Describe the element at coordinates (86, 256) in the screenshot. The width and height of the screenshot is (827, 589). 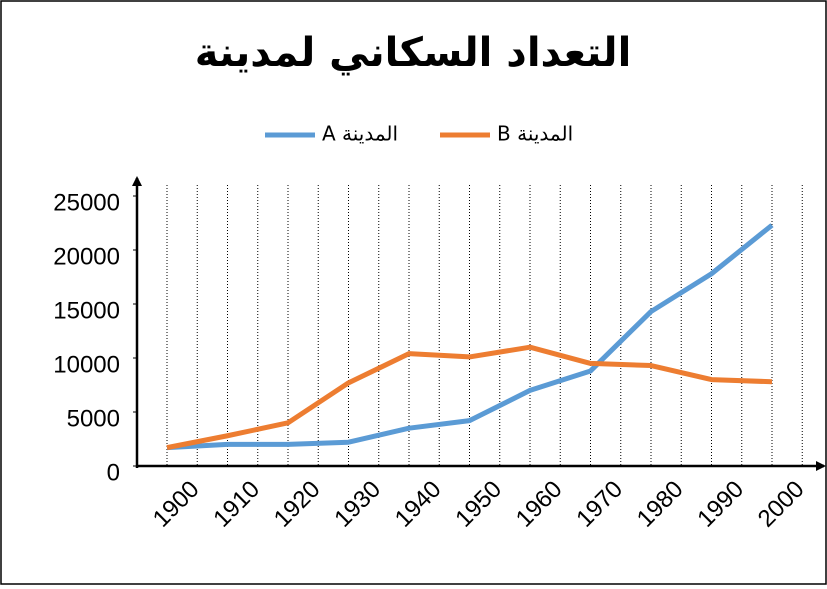
I see `y-tick-label: 20000` at that location.